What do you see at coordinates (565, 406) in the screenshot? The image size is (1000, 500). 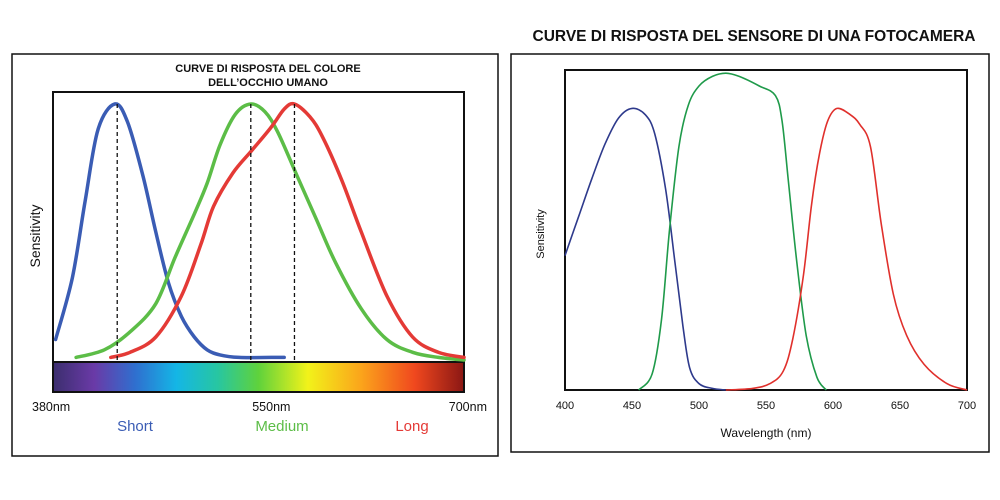 I see `x-tick-label: 400` at bounding box center [565, 406].